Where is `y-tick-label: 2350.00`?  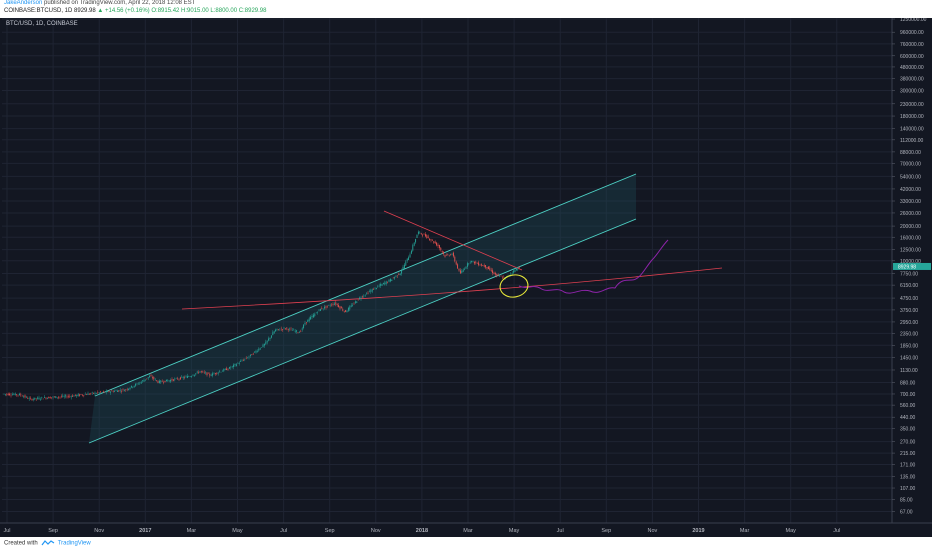 y-tick-label: 2350.00 is located at coordinates (909, 334).